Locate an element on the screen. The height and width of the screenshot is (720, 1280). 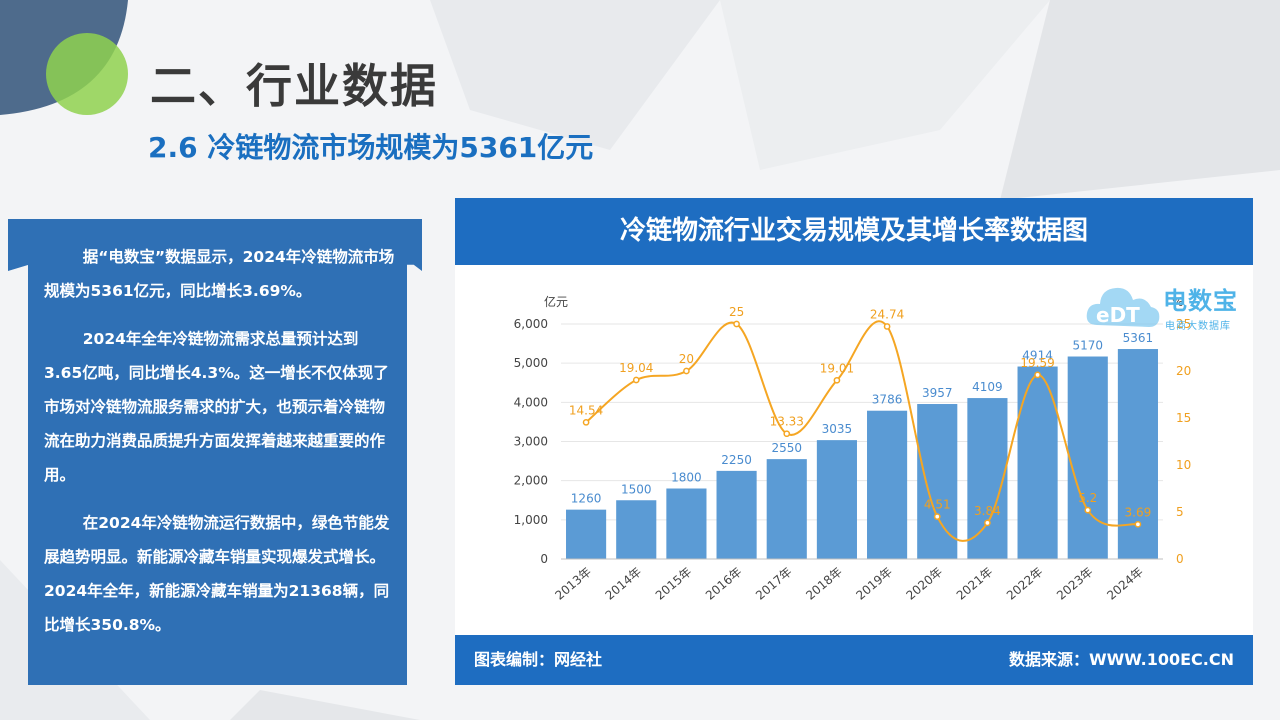
y-right-tick-label: 15 is located at coordinates (1183, 418).